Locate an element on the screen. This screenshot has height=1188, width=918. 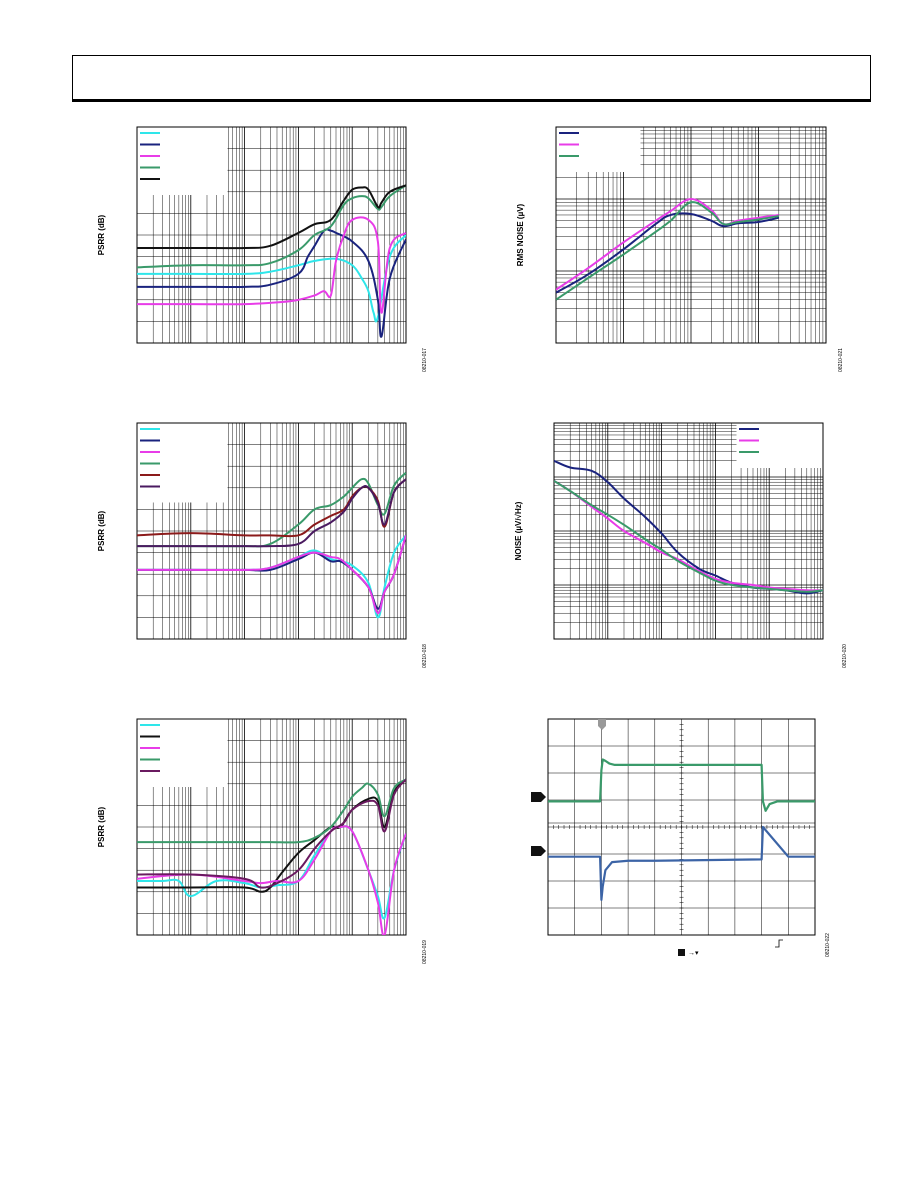
channel-2-marker is located at coordinates (538, 851).